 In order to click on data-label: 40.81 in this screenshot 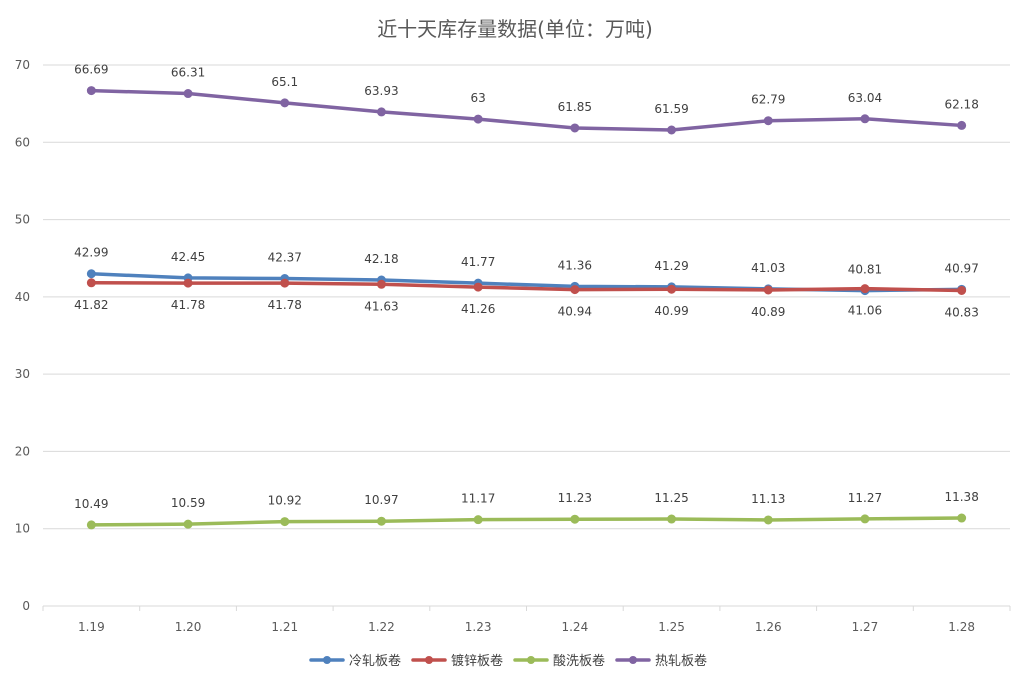, I will do `click(865, 270)`.